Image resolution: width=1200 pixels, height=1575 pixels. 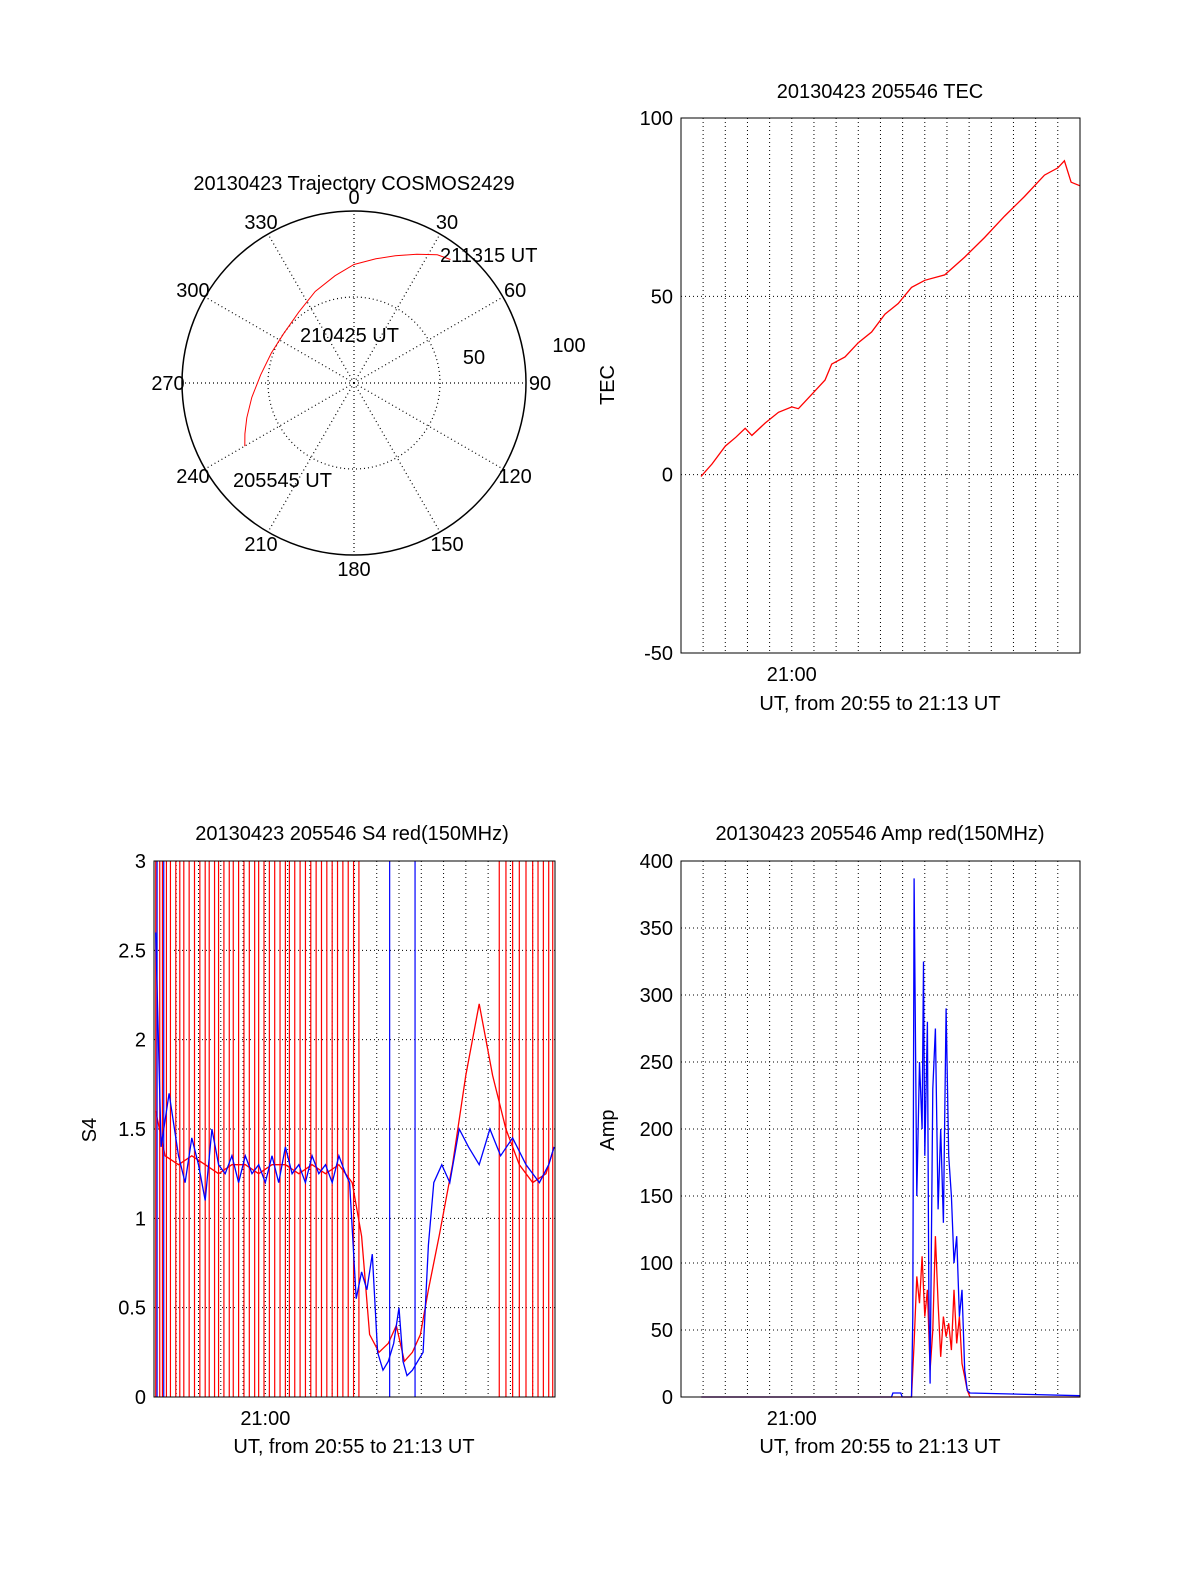 I want to click on track-start-label: 205545 UT, so click(x=282, y=481).